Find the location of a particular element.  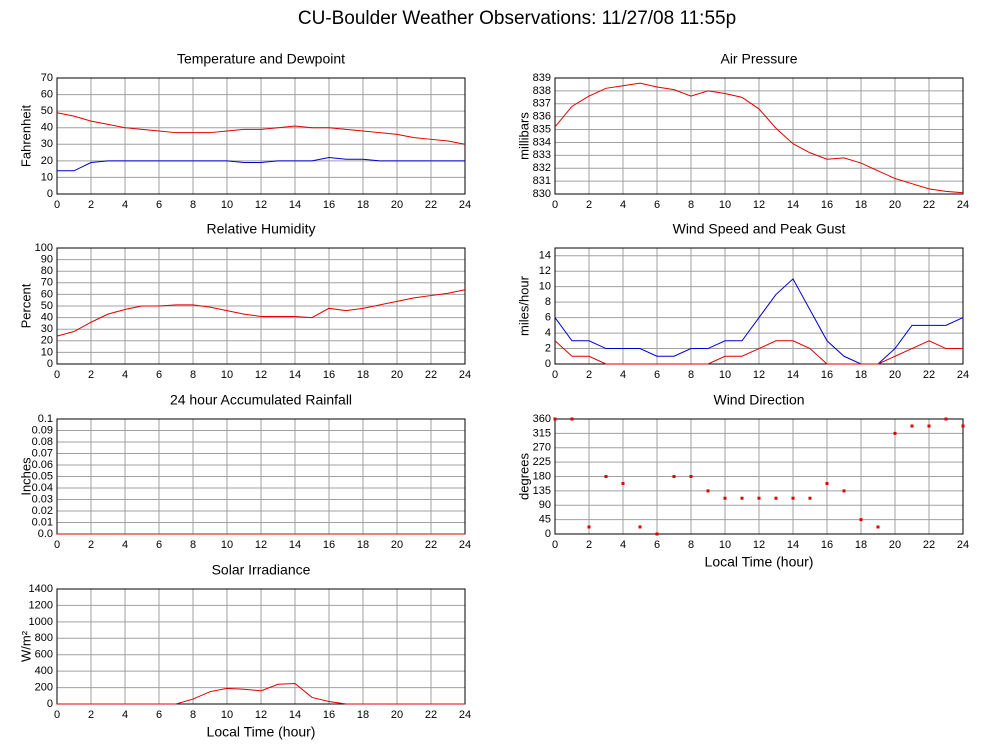

y-tick-label: 4 is located at coordinates (548, 333).